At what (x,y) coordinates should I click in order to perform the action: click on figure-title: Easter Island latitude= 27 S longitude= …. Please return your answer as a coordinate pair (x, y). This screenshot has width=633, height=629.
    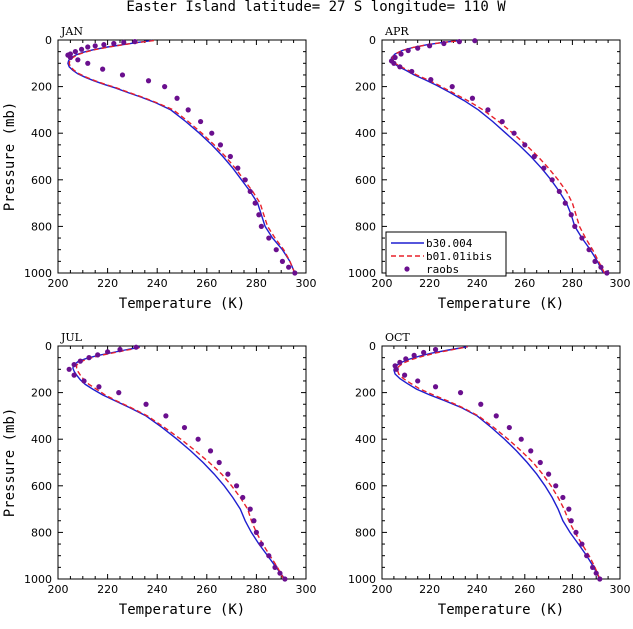
    Looking at the image, I should click on (316, 7).